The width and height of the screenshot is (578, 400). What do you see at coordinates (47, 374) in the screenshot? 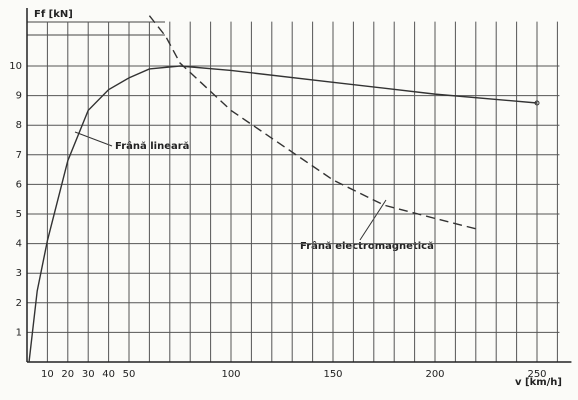
I see `x-tick-label: 10` at bounding box center [47, 374].